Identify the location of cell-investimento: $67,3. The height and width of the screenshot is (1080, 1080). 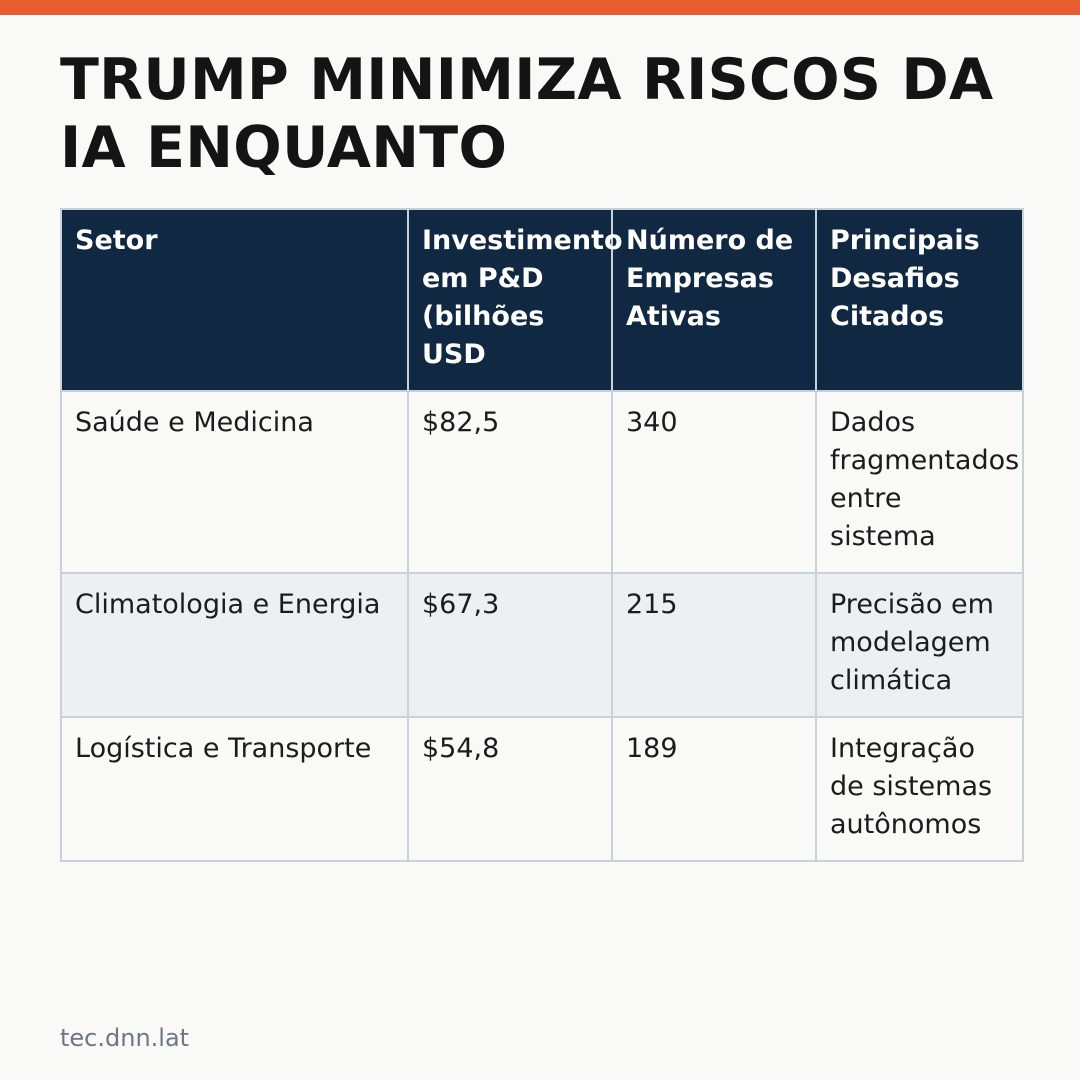
(510, 645).